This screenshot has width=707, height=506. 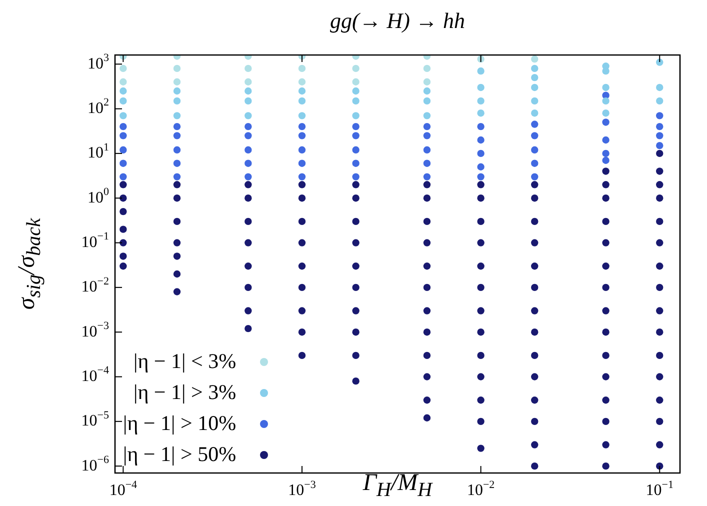 I want to click on legend-label: |η − 1| < 3%, so click(x=185, y=361).